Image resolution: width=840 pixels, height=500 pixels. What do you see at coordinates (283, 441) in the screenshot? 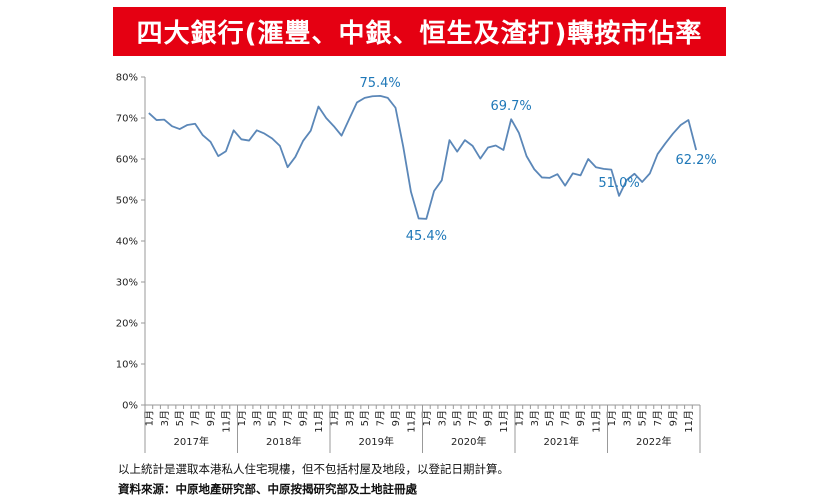
I see `year-label: 2018年` at bounding box center [283, 441].